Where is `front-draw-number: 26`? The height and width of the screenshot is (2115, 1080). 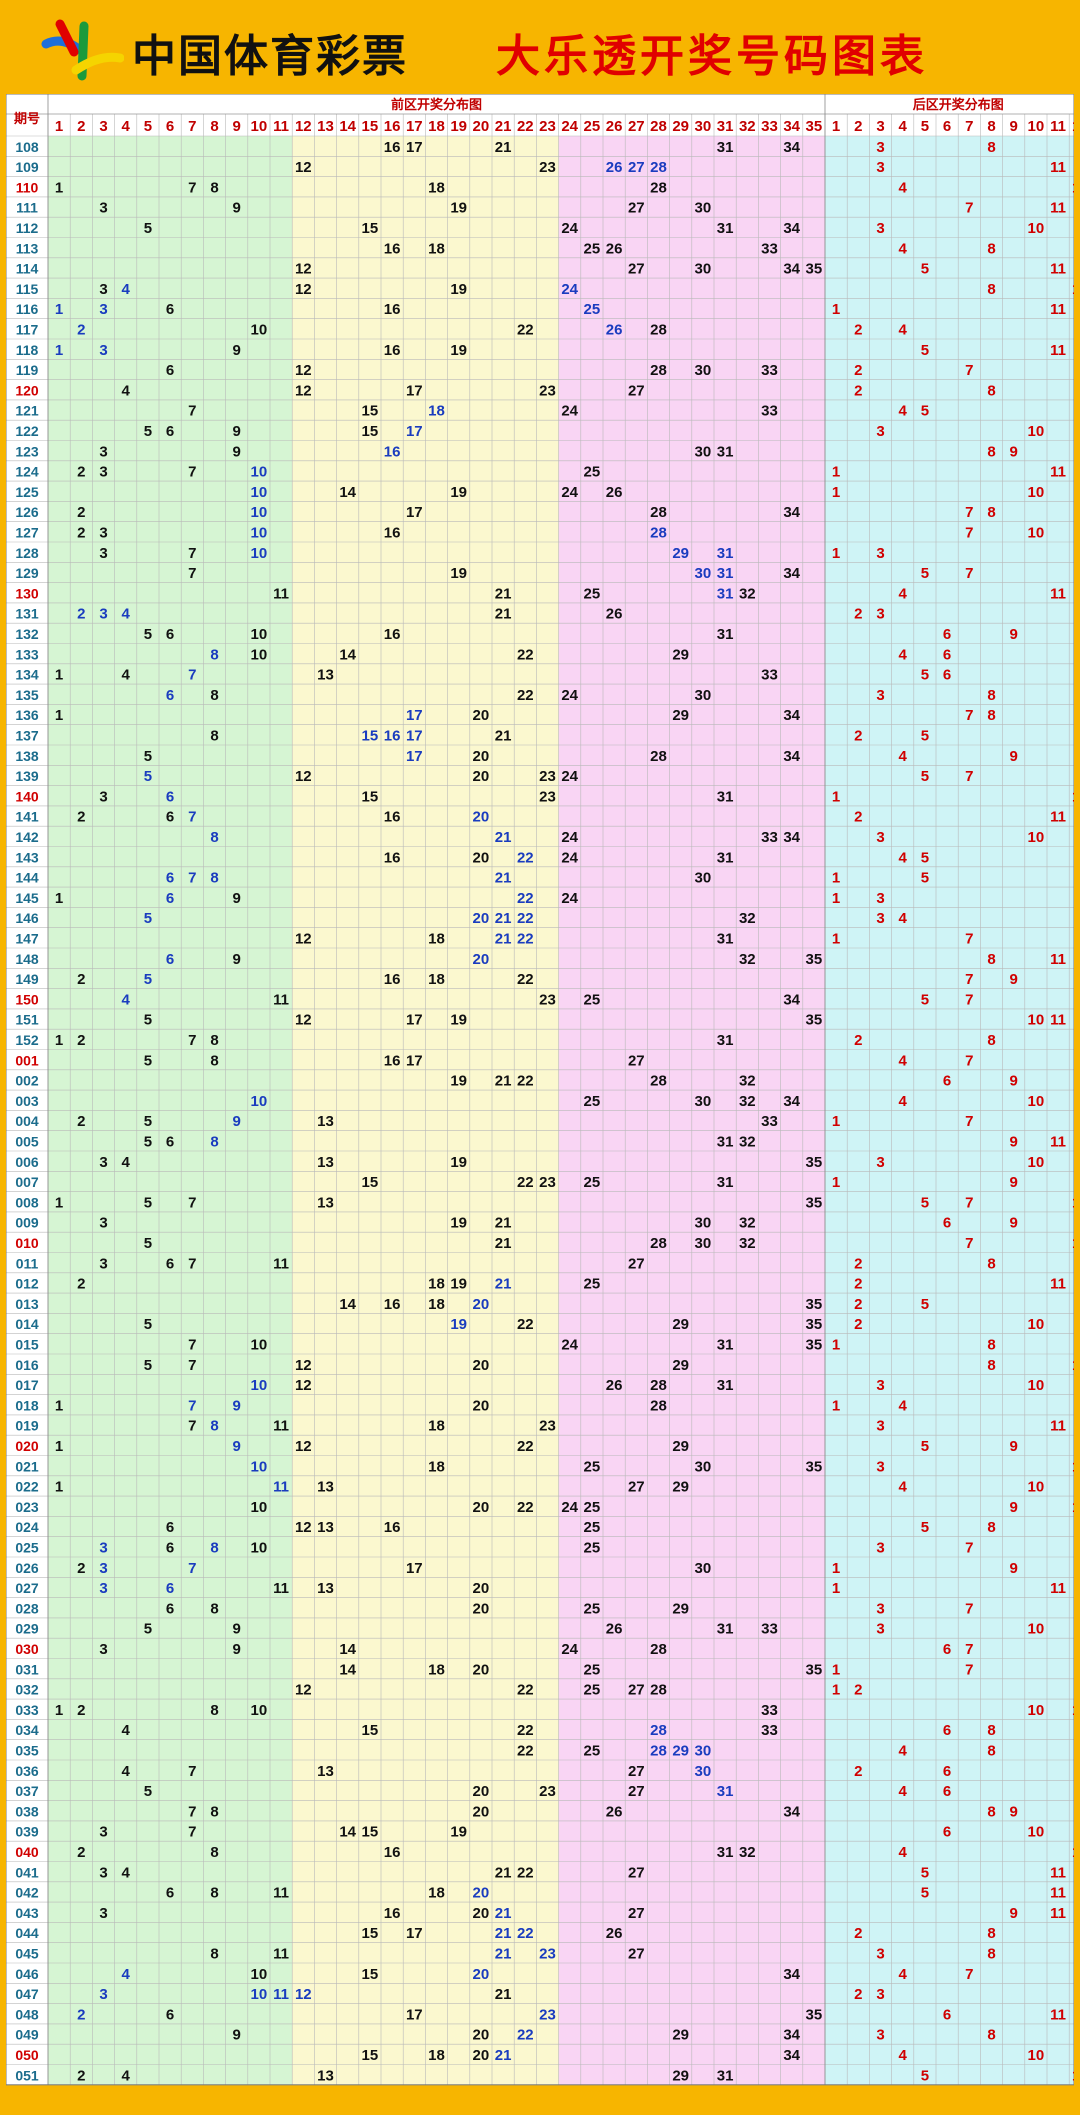 front-draw-number: 26 is located at coordinates (614, 330).